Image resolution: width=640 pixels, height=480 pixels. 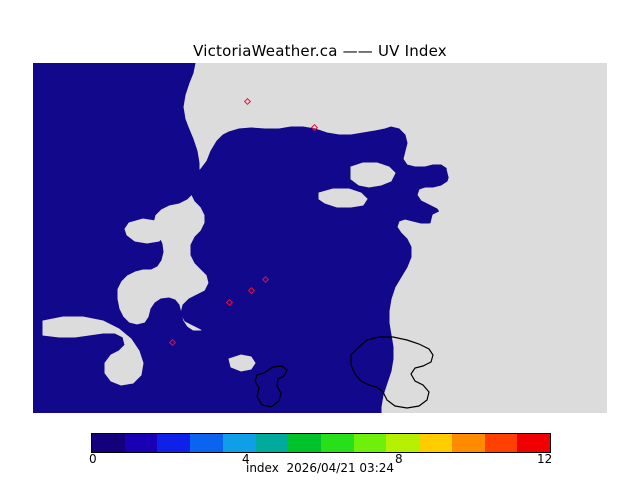 What do you see at coordinates (93, 459) in the screenshot?
I see `legend-label-min: 0` at bounding box center [93, 459].